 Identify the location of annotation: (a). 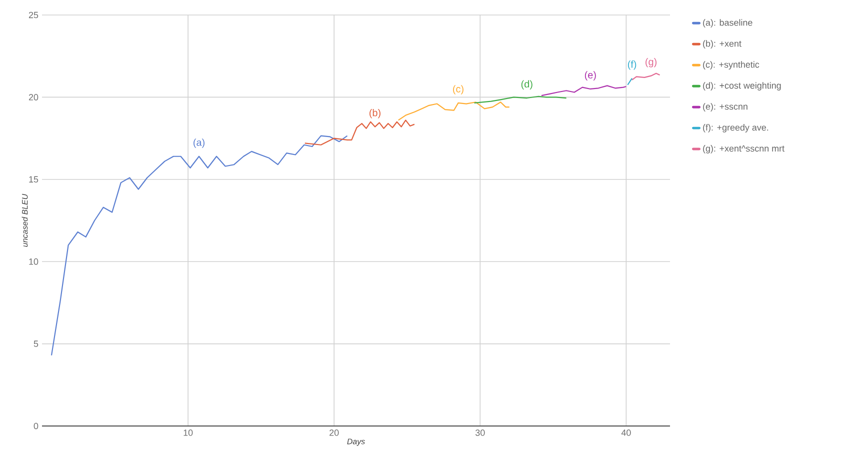
(199, 143).